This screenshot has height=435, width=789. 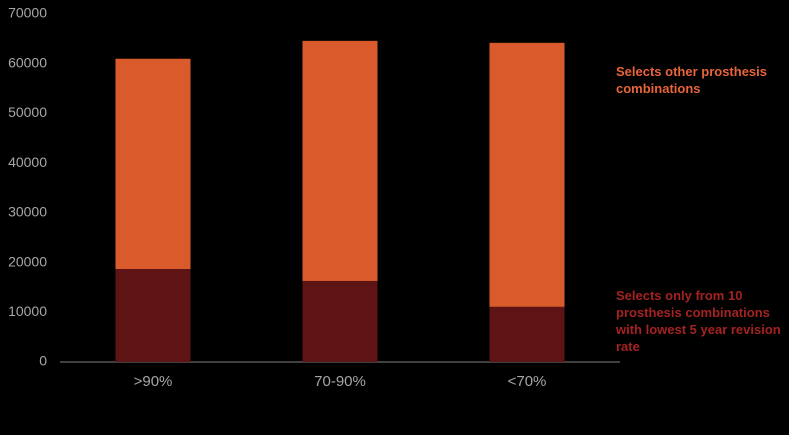 What do you see at coordinates (153, 381) in the screenshot?
I see `x-tick-label: >90%` at bounding box center [153, 381].